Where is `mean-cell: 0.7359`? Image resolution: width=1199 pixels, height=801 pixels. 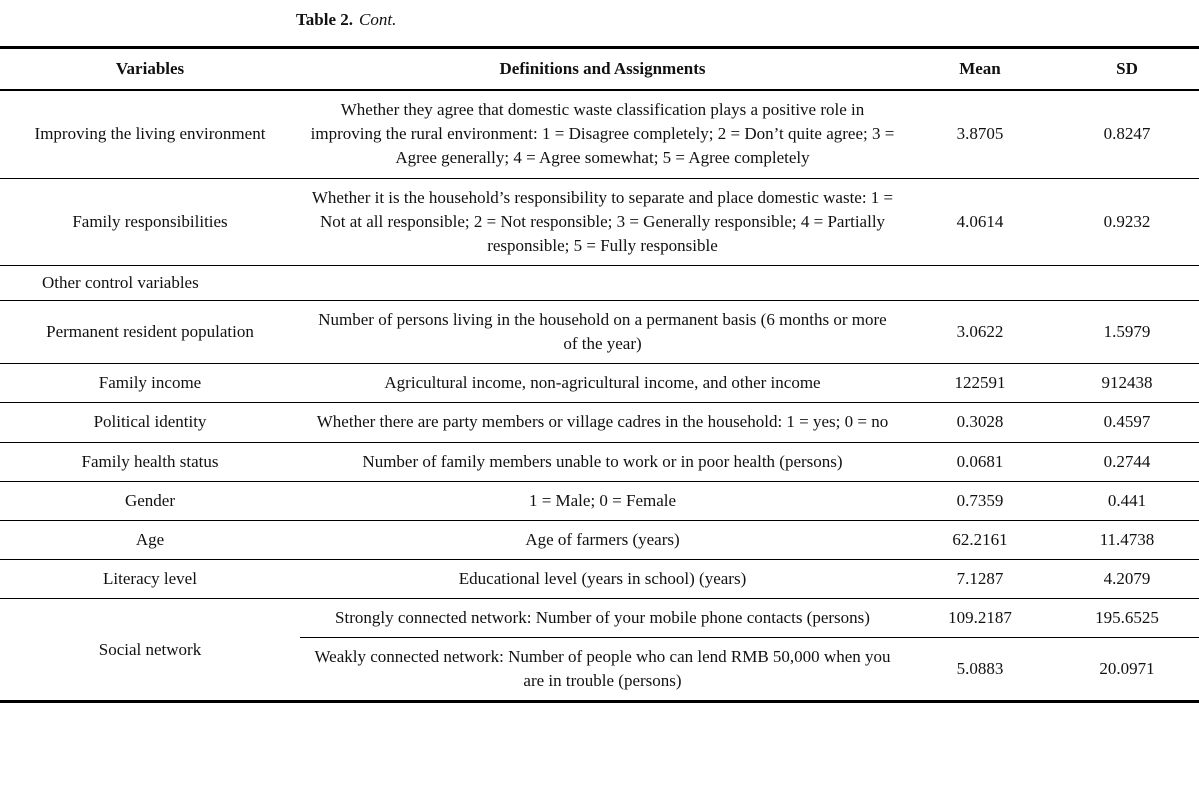 mean-cell: 0.7359 is located at coordinates (980, 501).